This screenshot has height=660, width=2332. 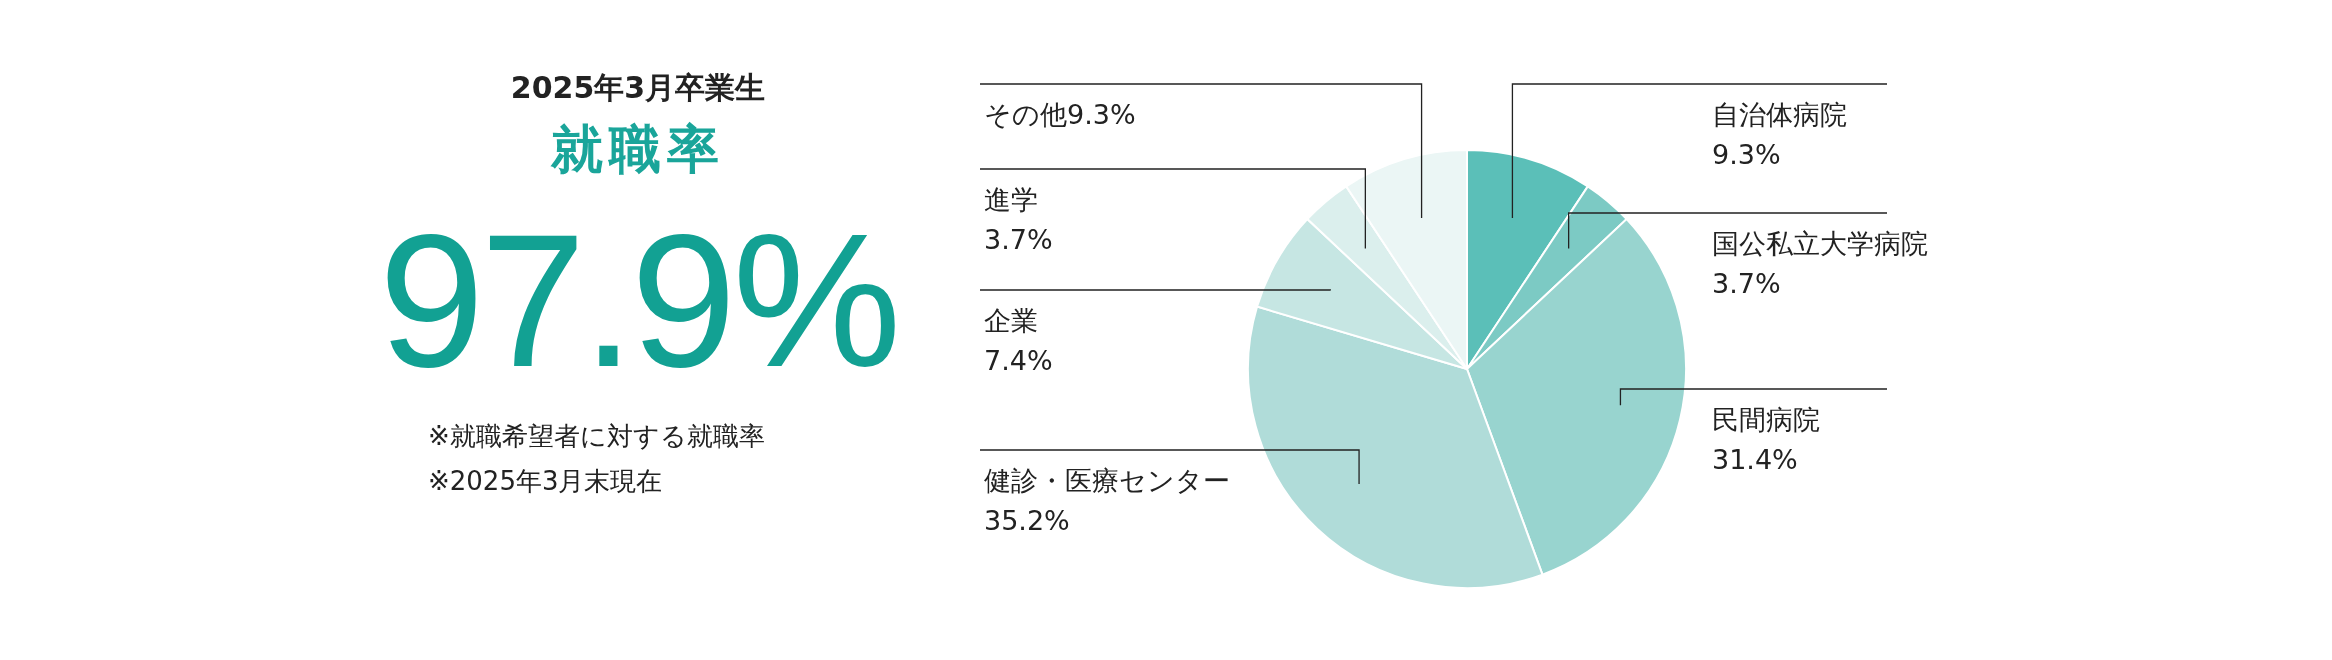 I want to click on text: 97.9%, so click(x=638, y=300).